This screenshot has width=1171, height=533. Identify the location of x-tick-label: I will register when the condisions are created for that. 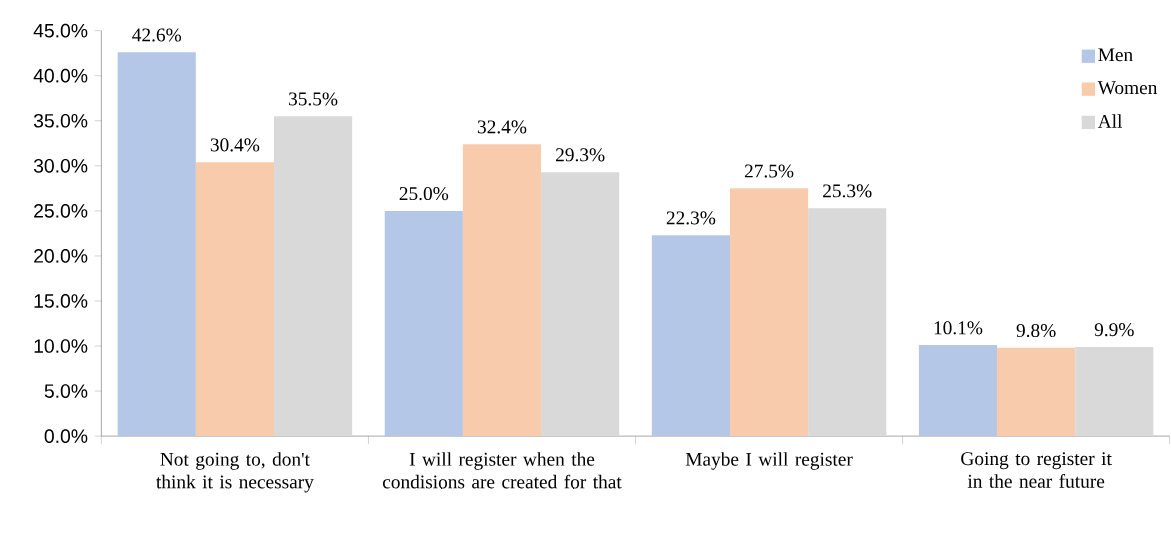
(502, 470).